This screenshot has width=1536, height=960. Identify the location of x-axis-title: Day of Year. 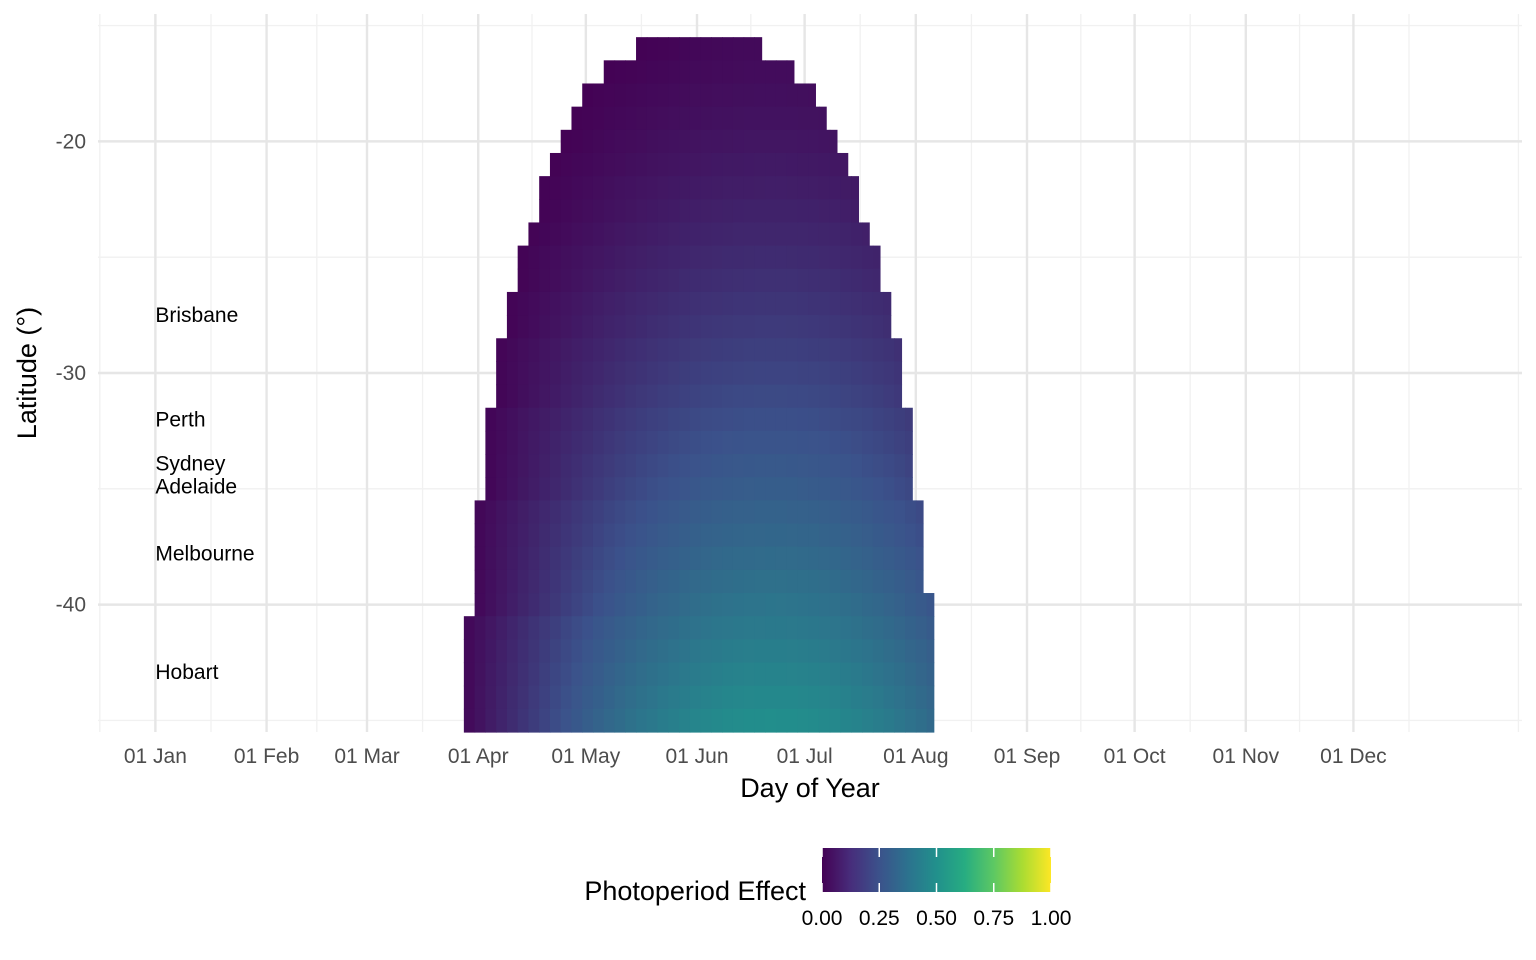
(810, 788).